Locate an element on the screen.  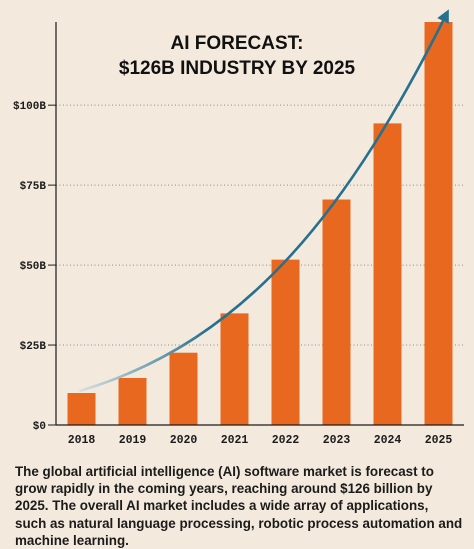
chart-title-line-2: $126B INDUSTRY BY 2025 is located at coordinates (237, 68).